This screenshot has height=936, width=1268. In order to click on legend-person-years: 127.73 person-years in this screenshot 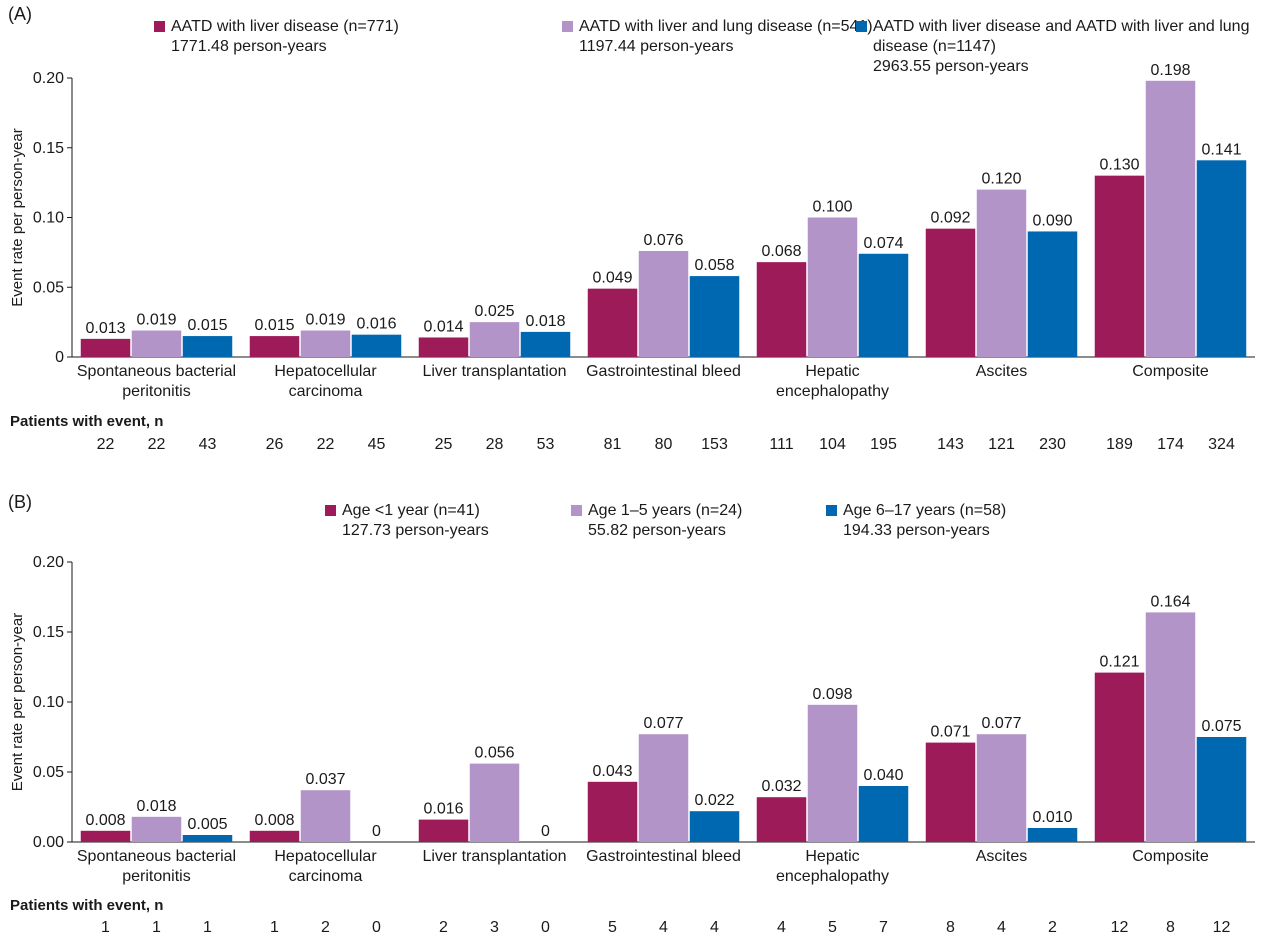, I will do `click(415, 530)`.